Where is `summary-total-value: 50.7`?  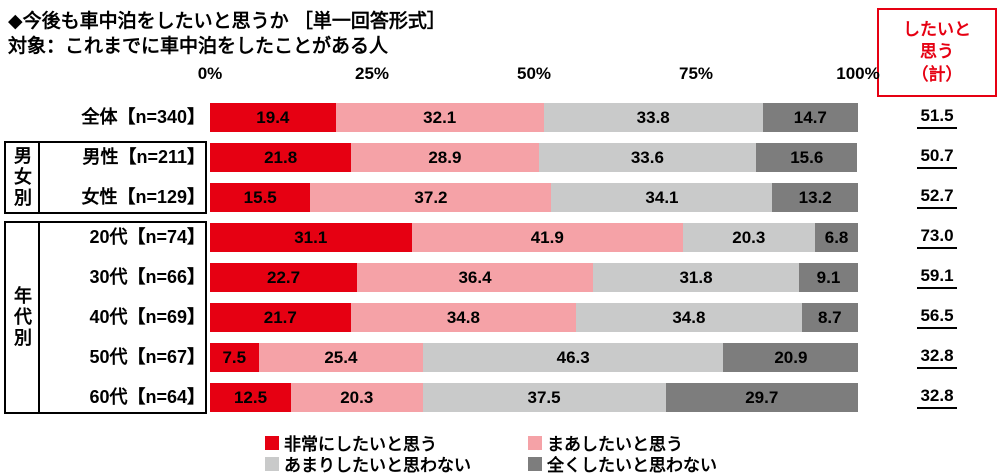
summary-total-value: 50.7 is located at coordinates (937, 157).